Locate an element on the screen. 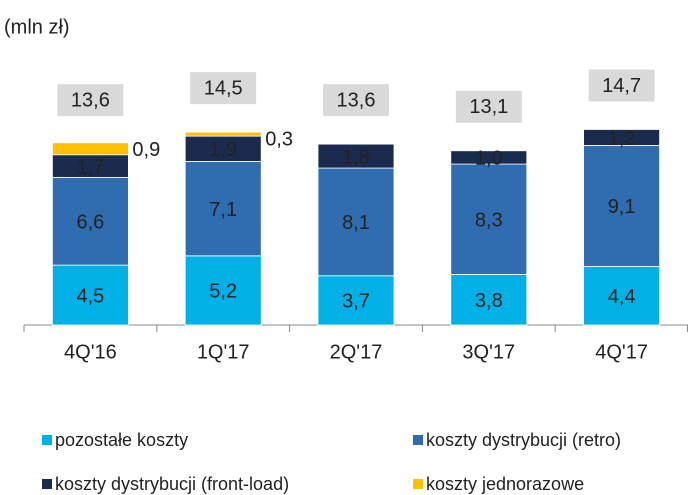 The width and height of the screenshot is (688, 495). x-tick-label: 3Q'17 is located at coordinates (488, 352).